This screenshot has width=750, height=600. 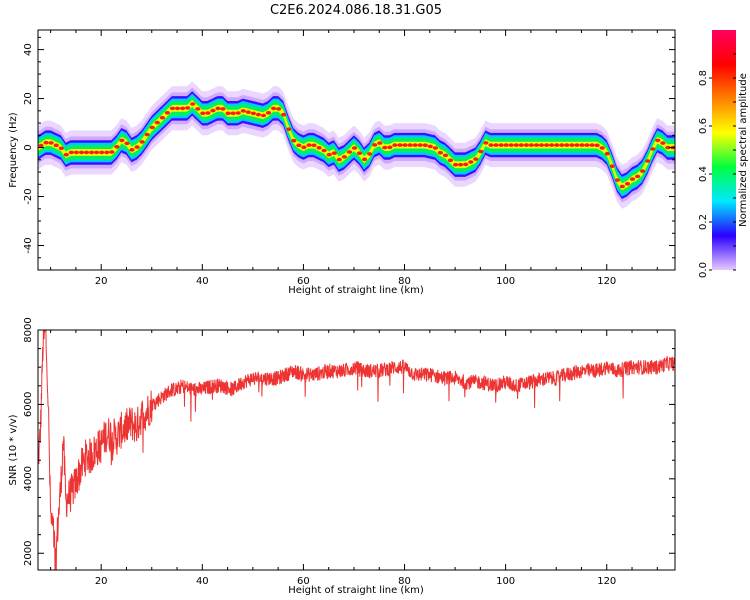 What do you see at coordinates (28, 553) in the screenshot?
I see `y-tick-label: 2000` at bounding box center [28, 553].